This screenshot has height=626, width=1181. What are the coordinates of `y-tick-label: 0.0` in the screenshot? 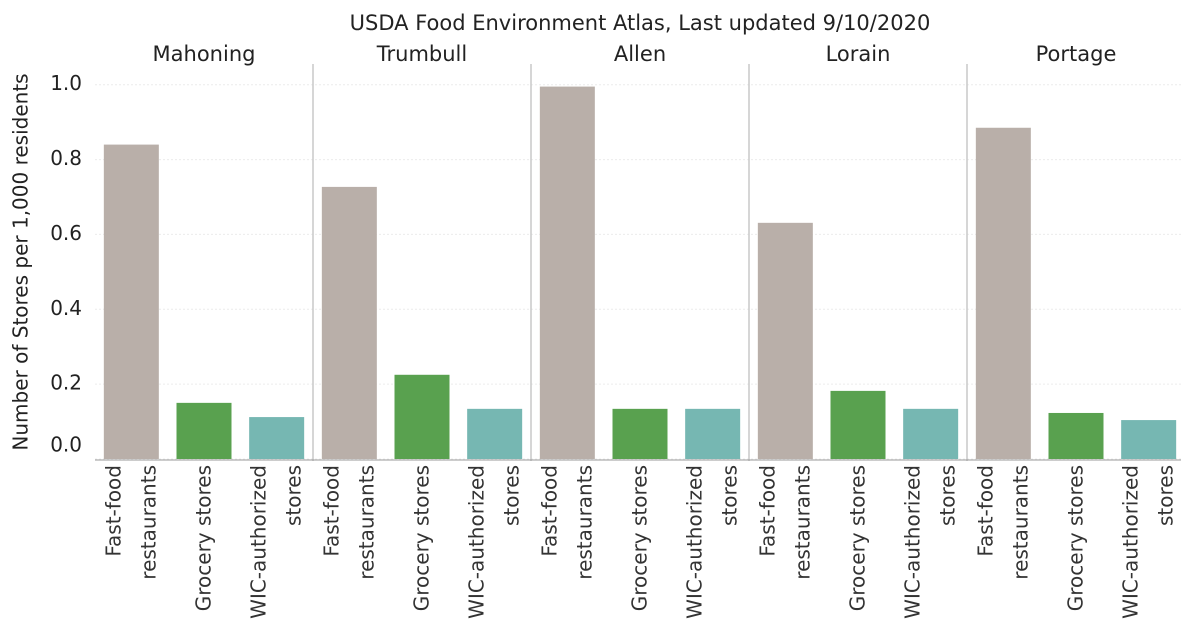 It's located at (66, 445).